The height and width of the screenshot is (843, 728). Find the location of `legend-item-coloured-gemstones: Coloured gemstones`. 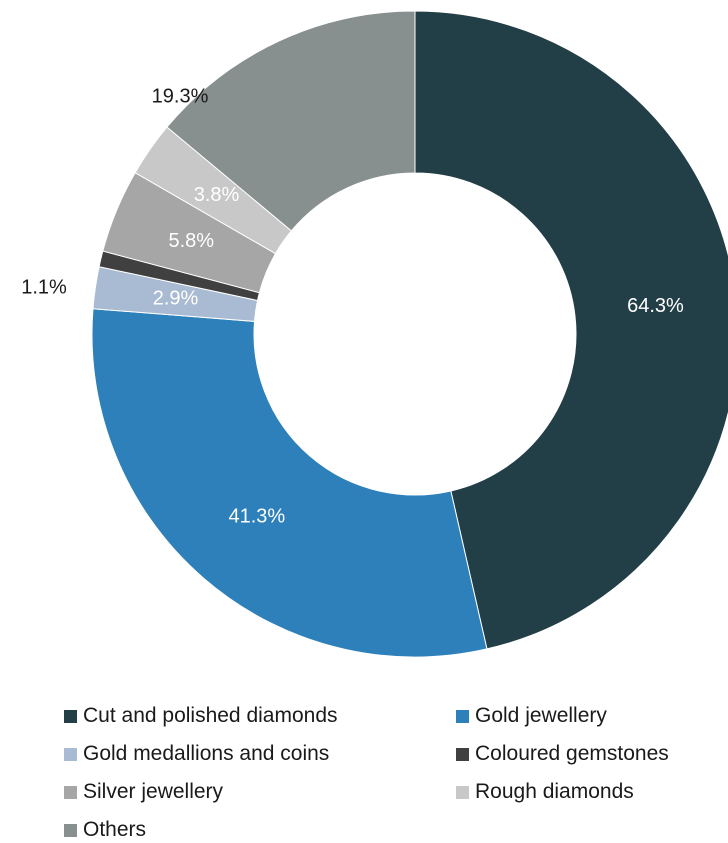

legend-item-coloured-gemstones: Coloured gemstones is located at coordinates (562, 754).